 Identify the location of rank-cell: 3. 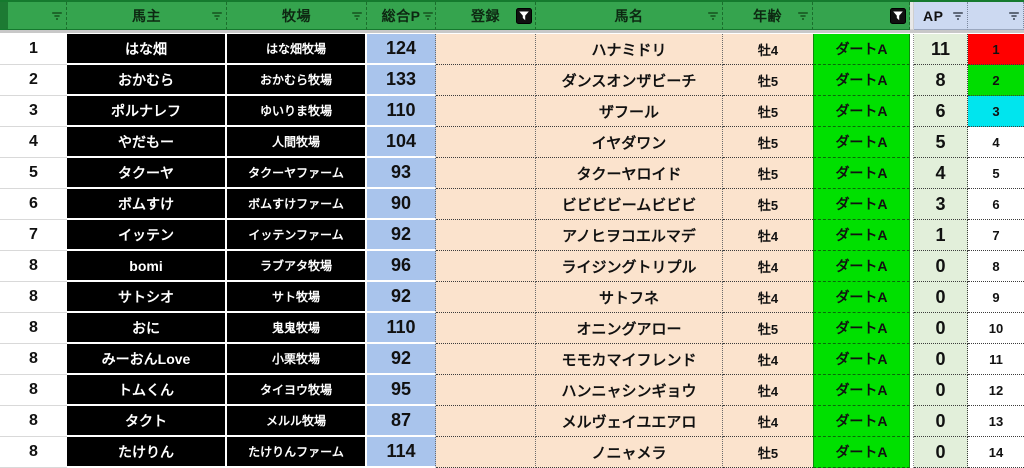
(996, 111).